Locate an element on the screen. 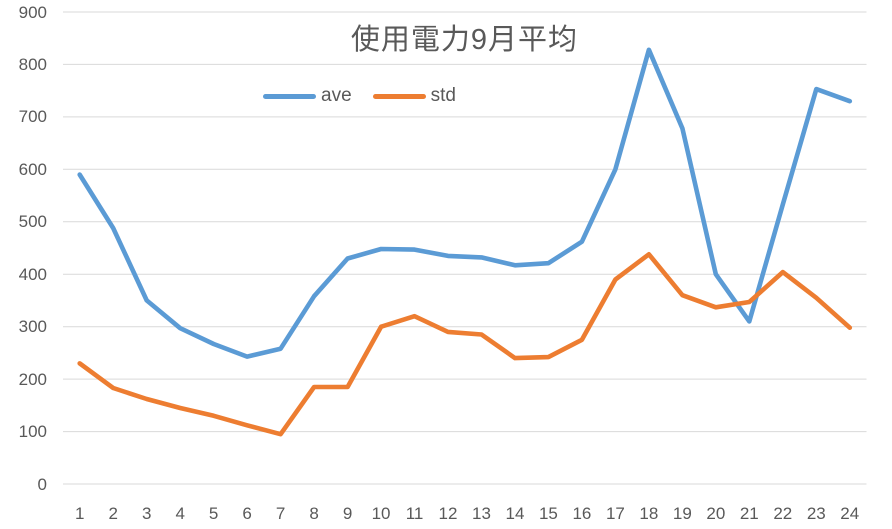  y-axis-tick-label: 500 is located at coordinates (32, 222).